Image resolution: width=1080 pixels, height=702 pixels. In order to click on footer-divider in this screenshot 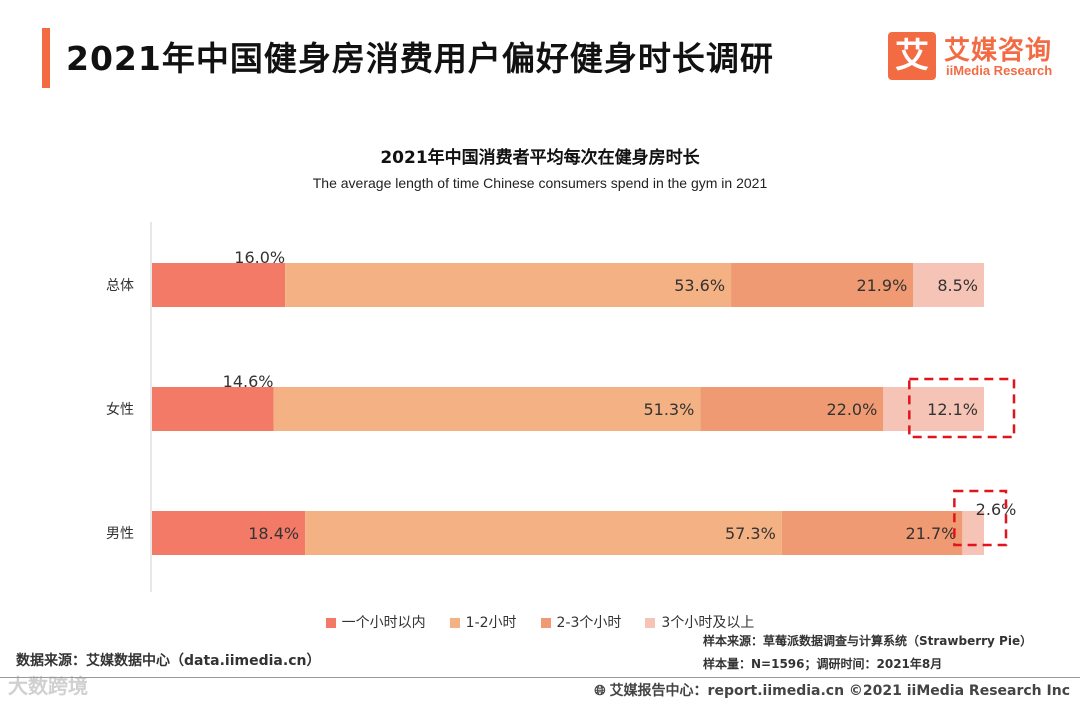, I will do `click(540, 677)`.